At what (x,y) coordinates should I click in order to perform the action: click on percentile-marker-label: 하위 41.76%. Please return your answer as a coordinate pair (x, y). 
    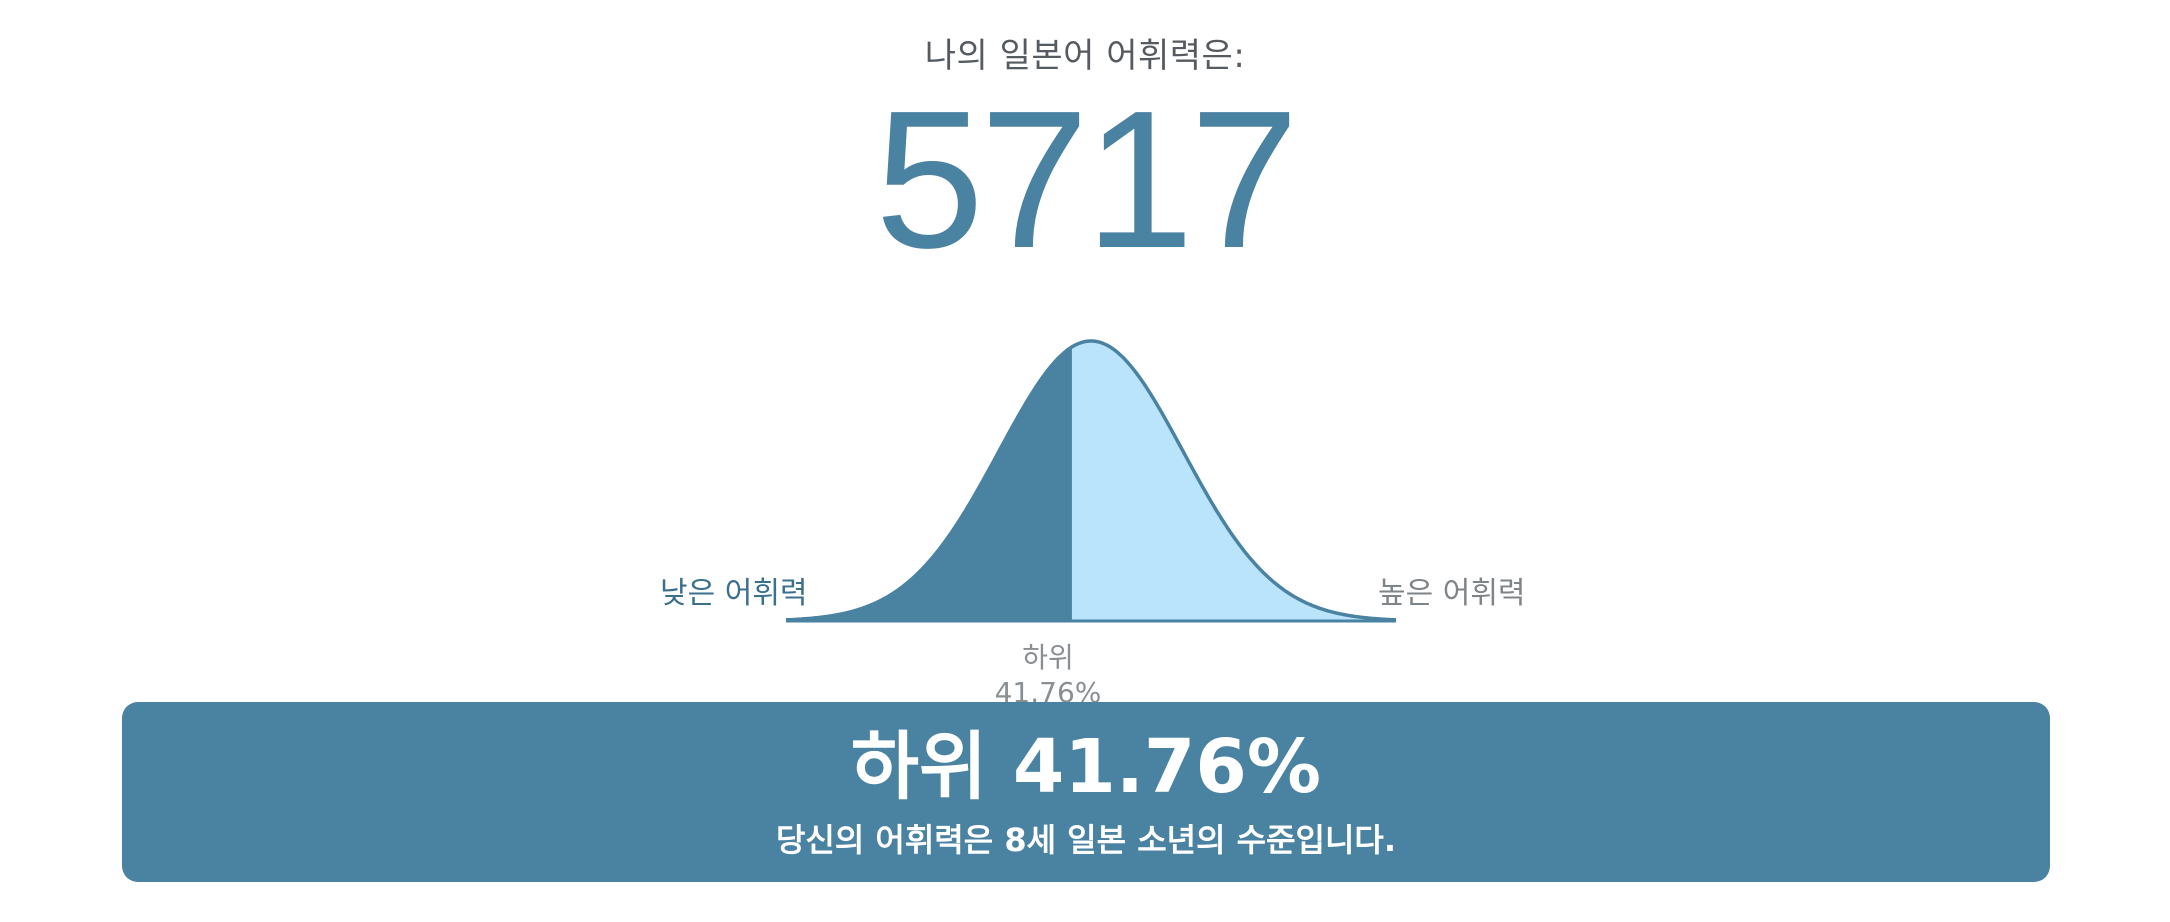
    Looking at the image, I should click on (1048, 675).